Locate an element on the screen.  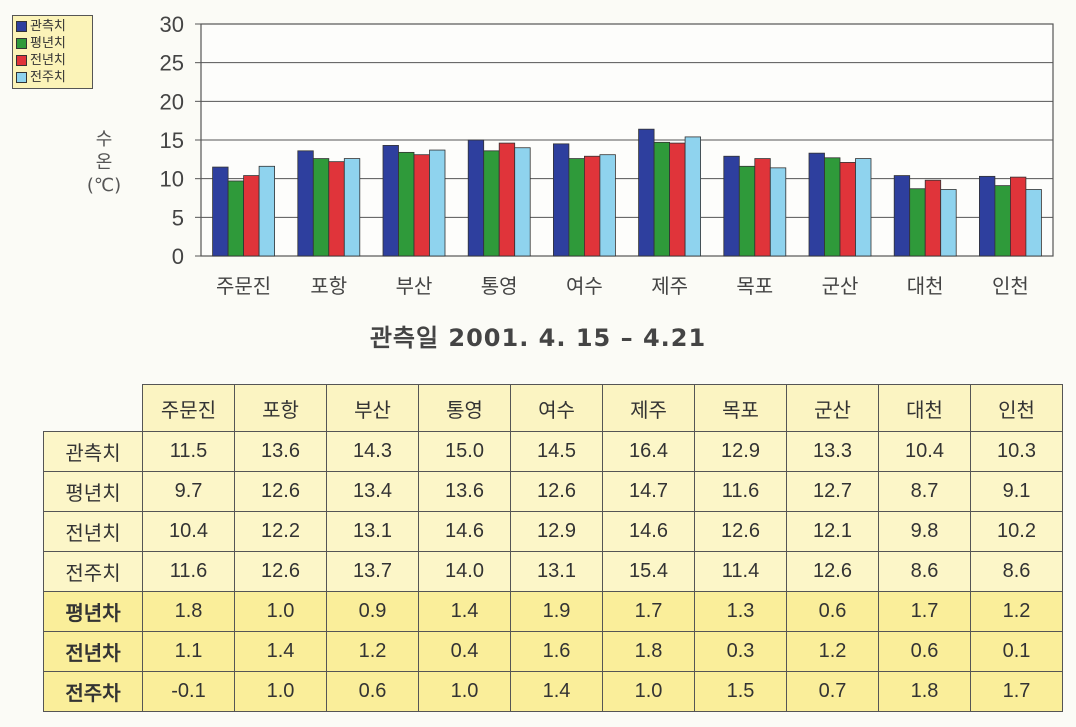
table-cell: 1.1 is located at coordinates (188, 651).